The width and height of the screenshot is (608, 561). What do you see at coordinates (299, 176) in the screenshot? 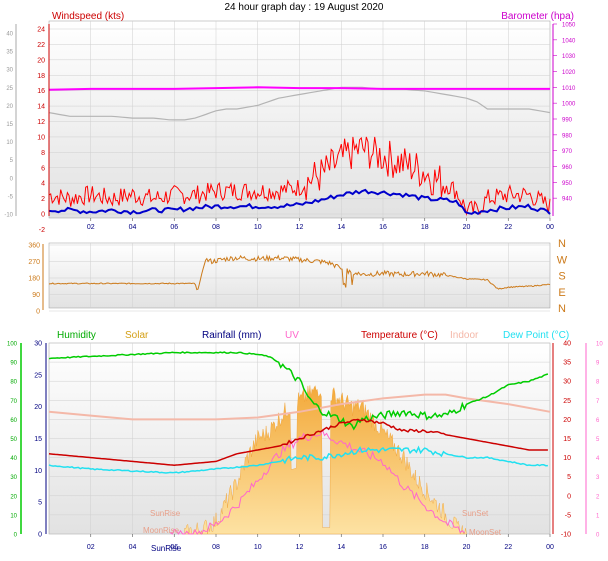
I see `wind-line` at bounding box center [299, 176].